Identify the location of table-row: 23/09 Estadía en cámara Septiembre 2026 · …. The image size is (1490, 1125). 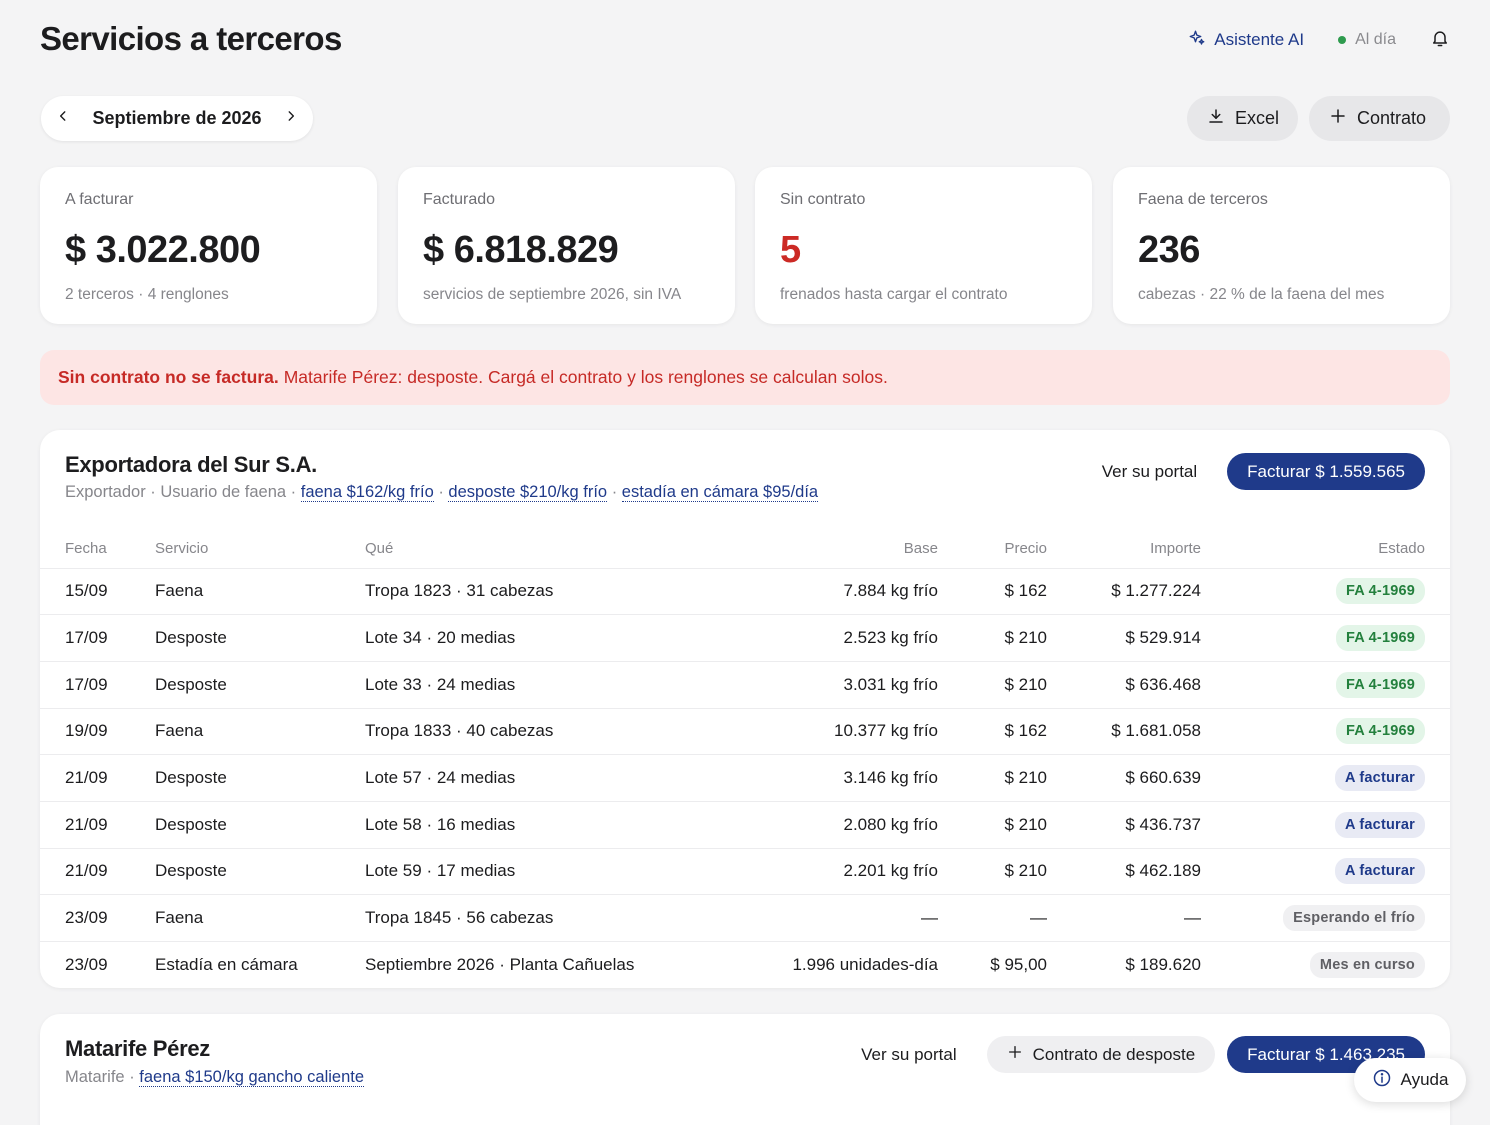
(745, 964).